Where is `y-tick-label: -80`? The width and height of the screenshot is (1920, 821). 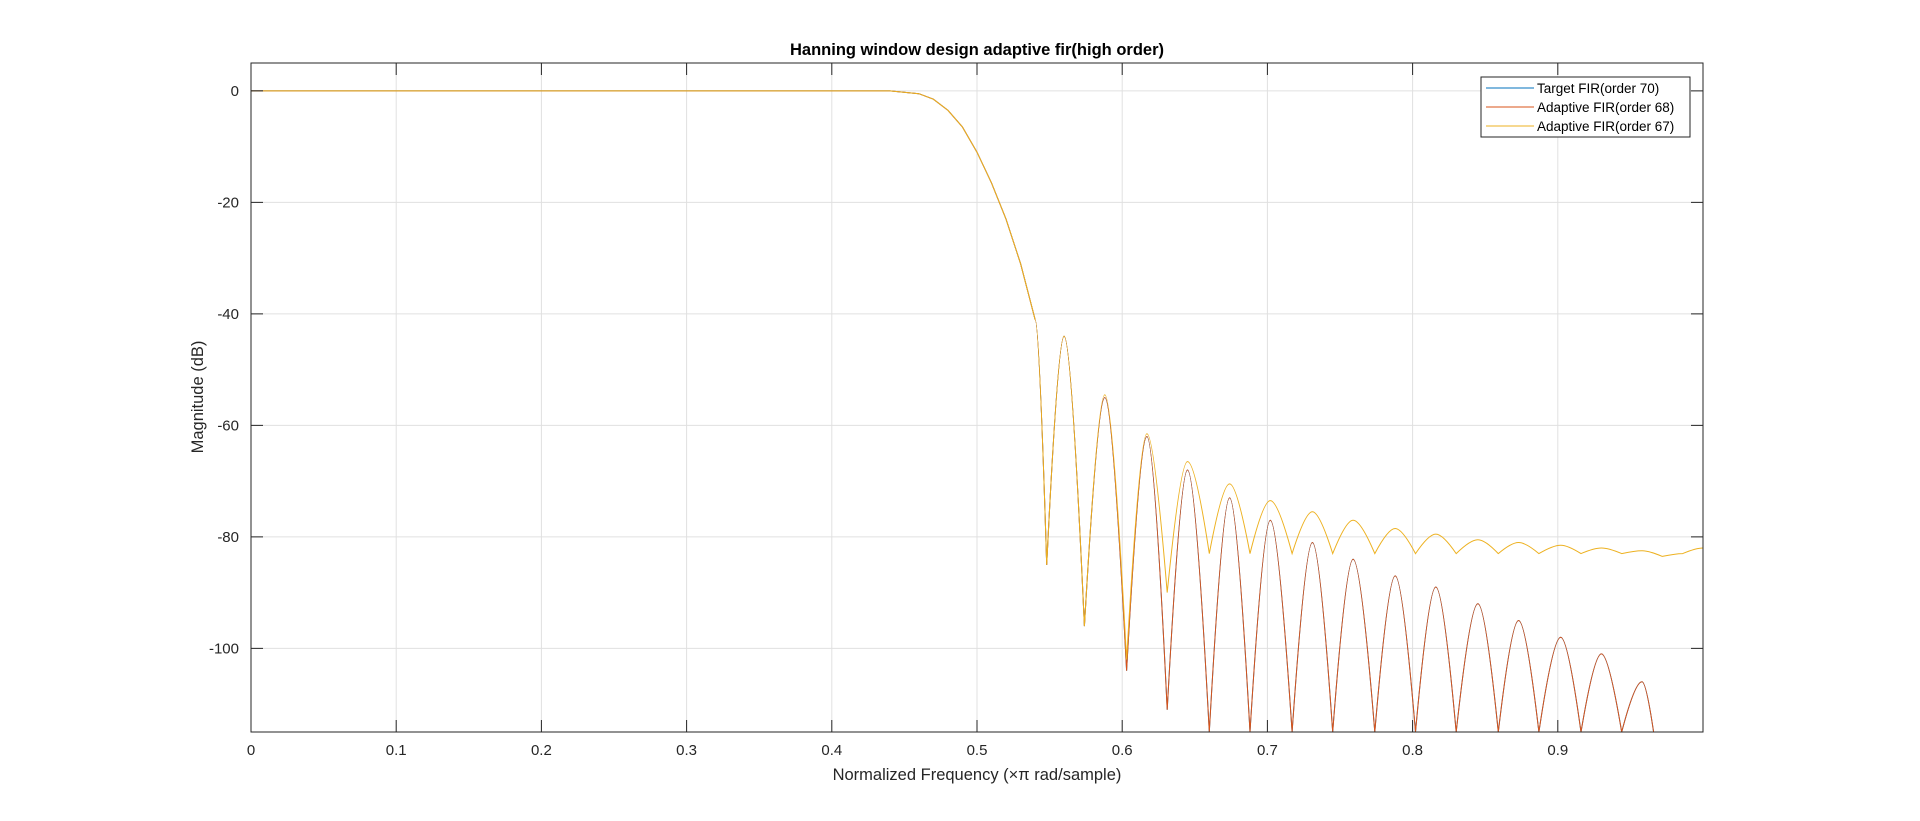 y-tick-label: -80 is located at coordinates (228, 537).